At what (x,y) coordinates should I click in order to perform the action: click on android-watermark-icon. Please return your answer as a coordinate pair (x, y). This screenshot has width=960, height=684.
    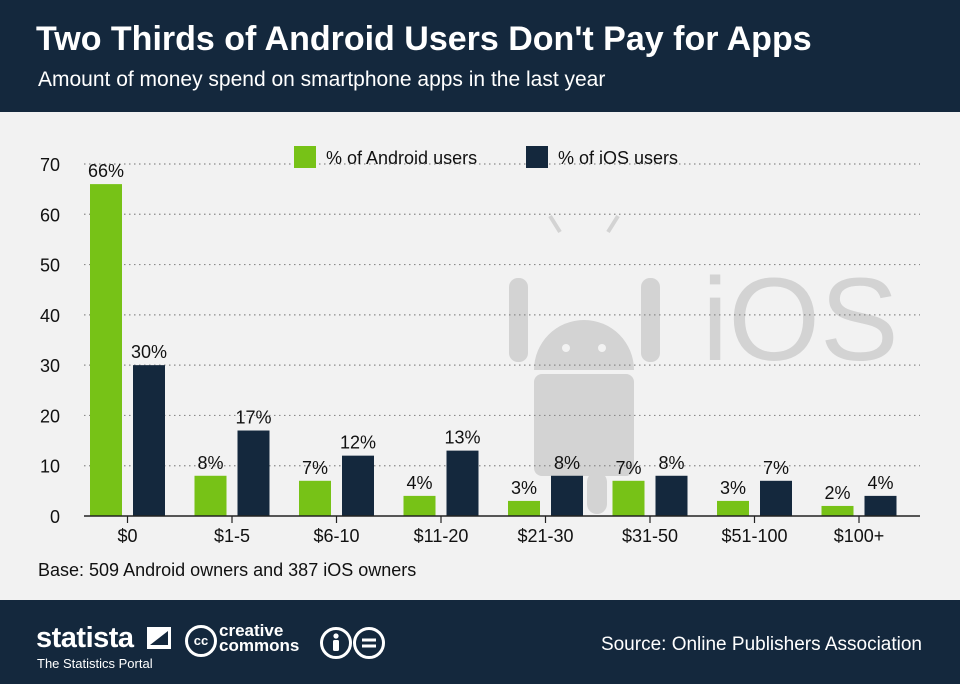
    Looking at the image, I should click on (584, 364).